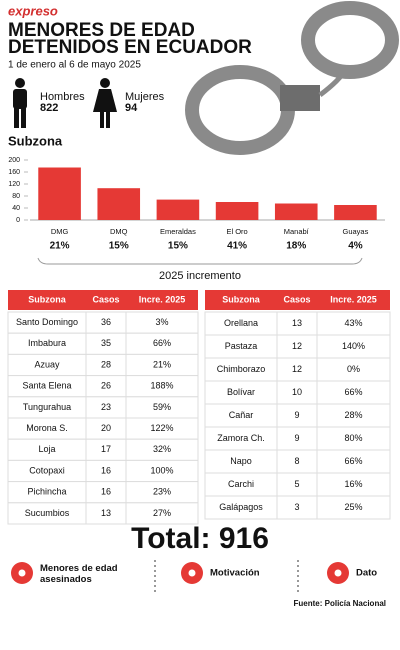 This screenshot has width=400, height=650. Describe the element at coordinates (162, 407) in the screenshot. I see `table-cell: 59%` at that location.